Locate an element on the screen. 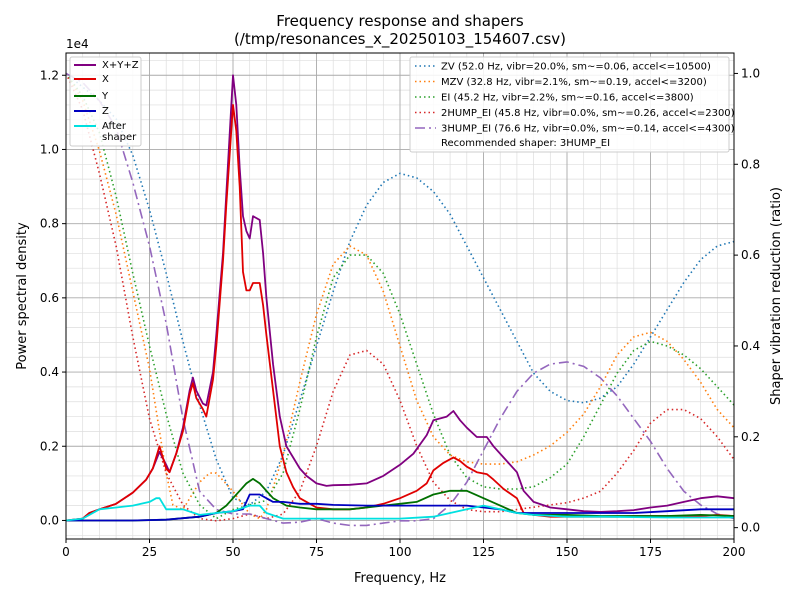 The width and height of the screenshot is (800, 600). legend-entry-label: X+Y+Z is located at coordinates (120, 65).